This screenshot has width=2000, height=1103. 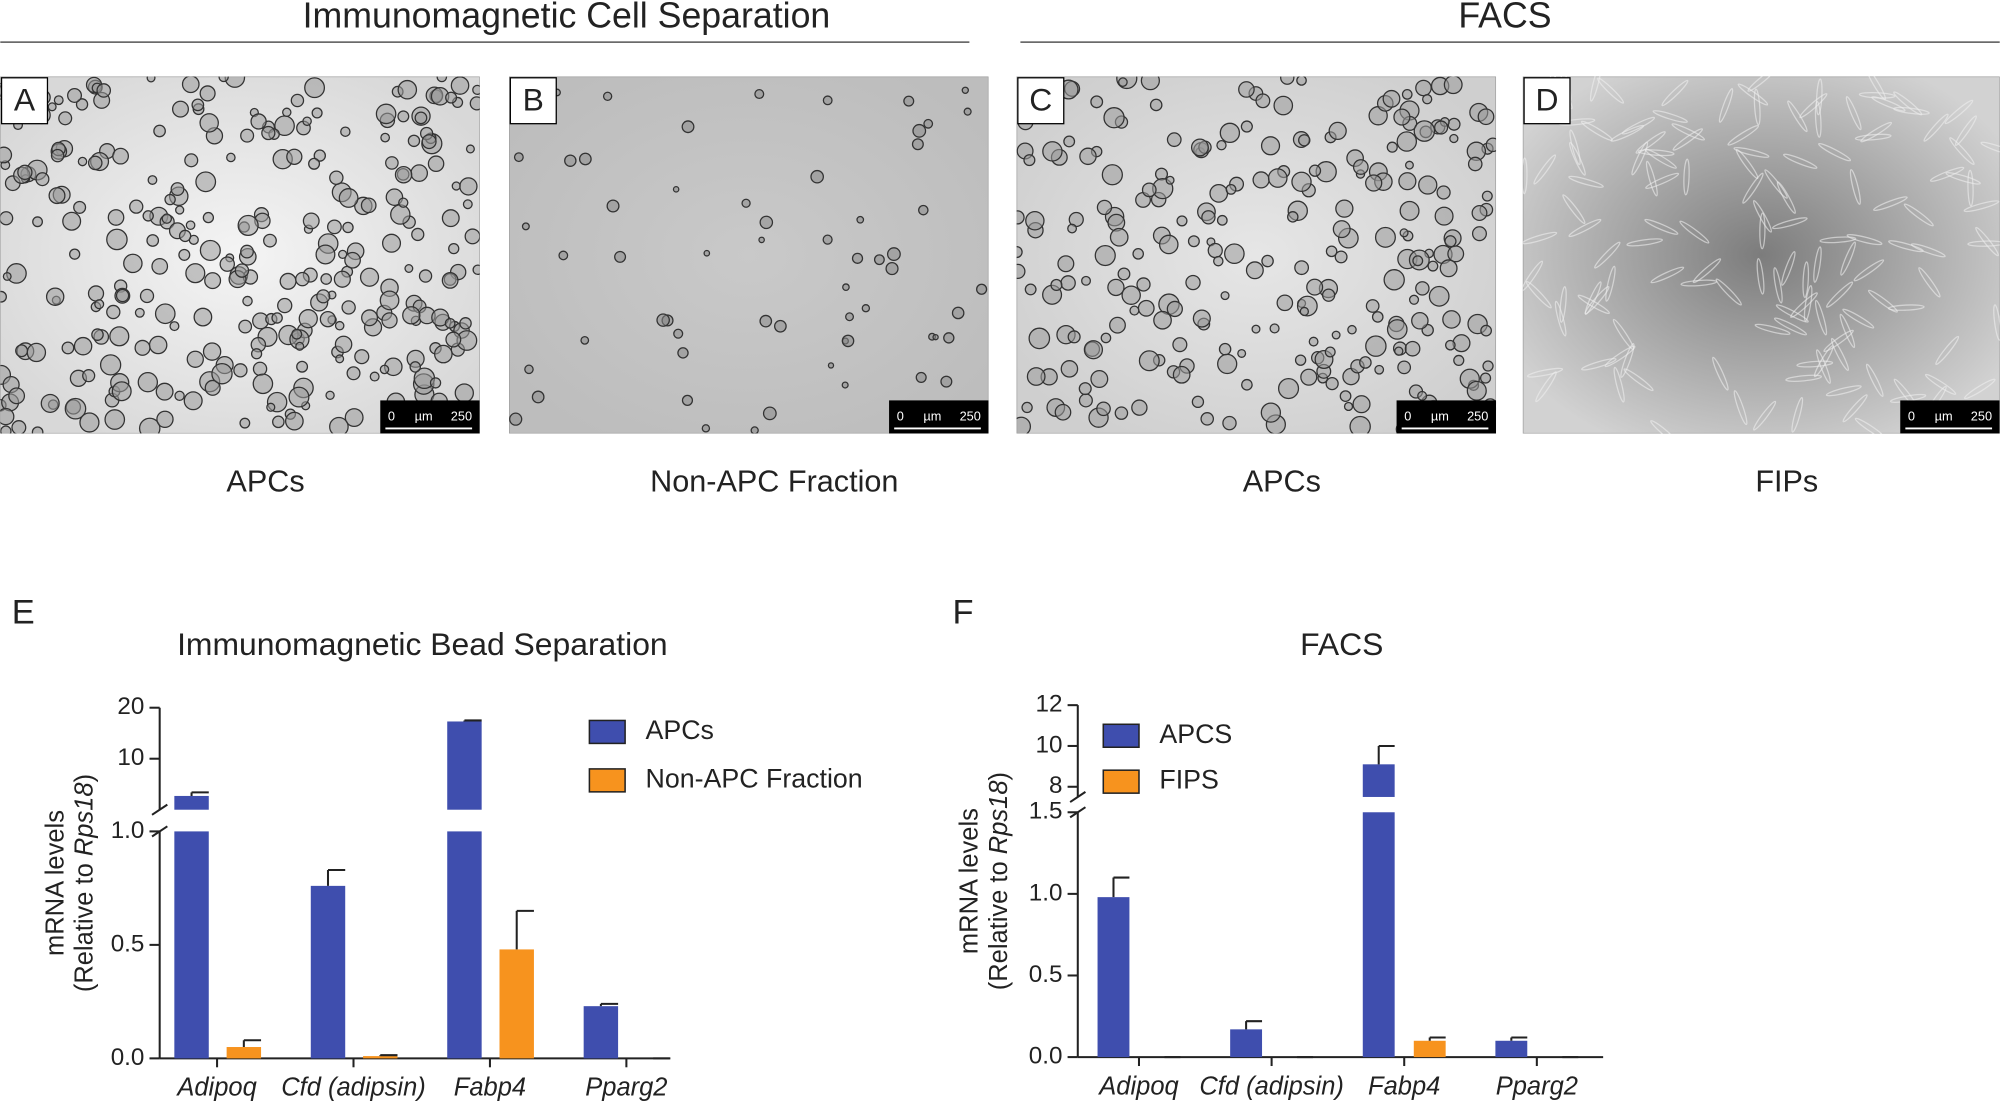 I want to click on y-tick-label: 0.0, so click(x=1046, y=1055).